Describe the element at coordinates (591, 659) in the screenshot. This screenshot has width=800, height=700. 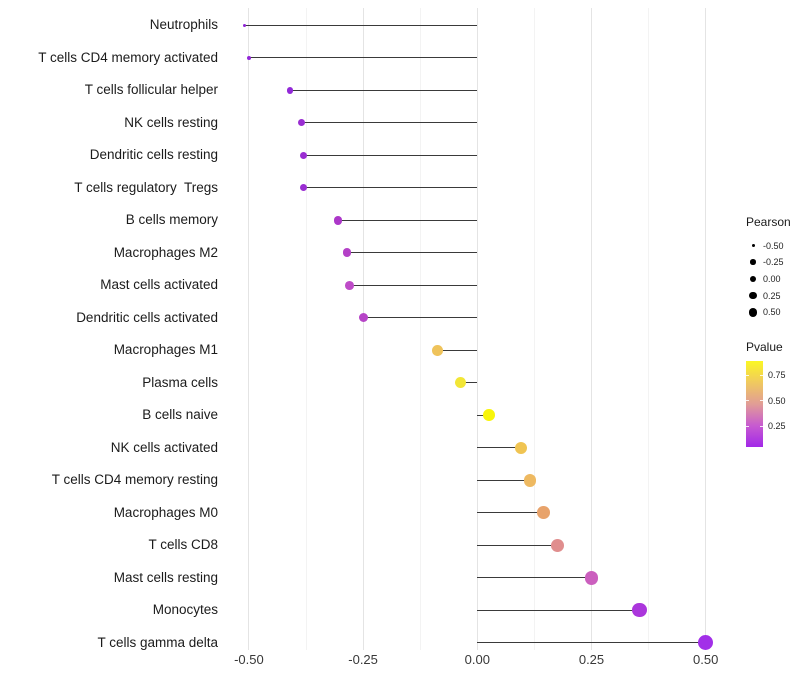
I see `x-axis-tick-label: 0.25` at that location.